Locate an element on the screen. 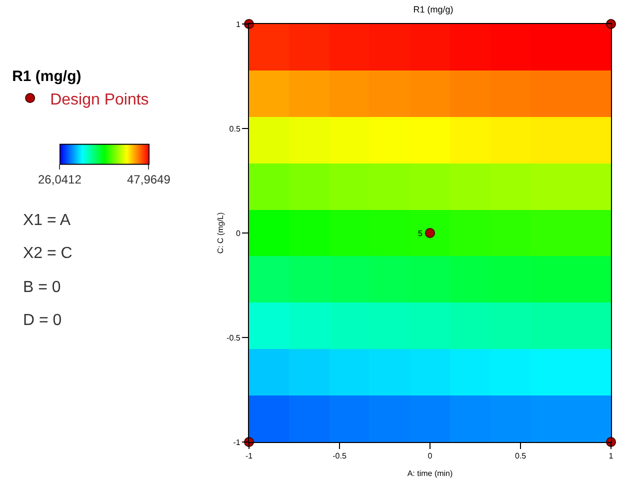  y-tick-label: 0.5 is located at coordinates (235, 129).